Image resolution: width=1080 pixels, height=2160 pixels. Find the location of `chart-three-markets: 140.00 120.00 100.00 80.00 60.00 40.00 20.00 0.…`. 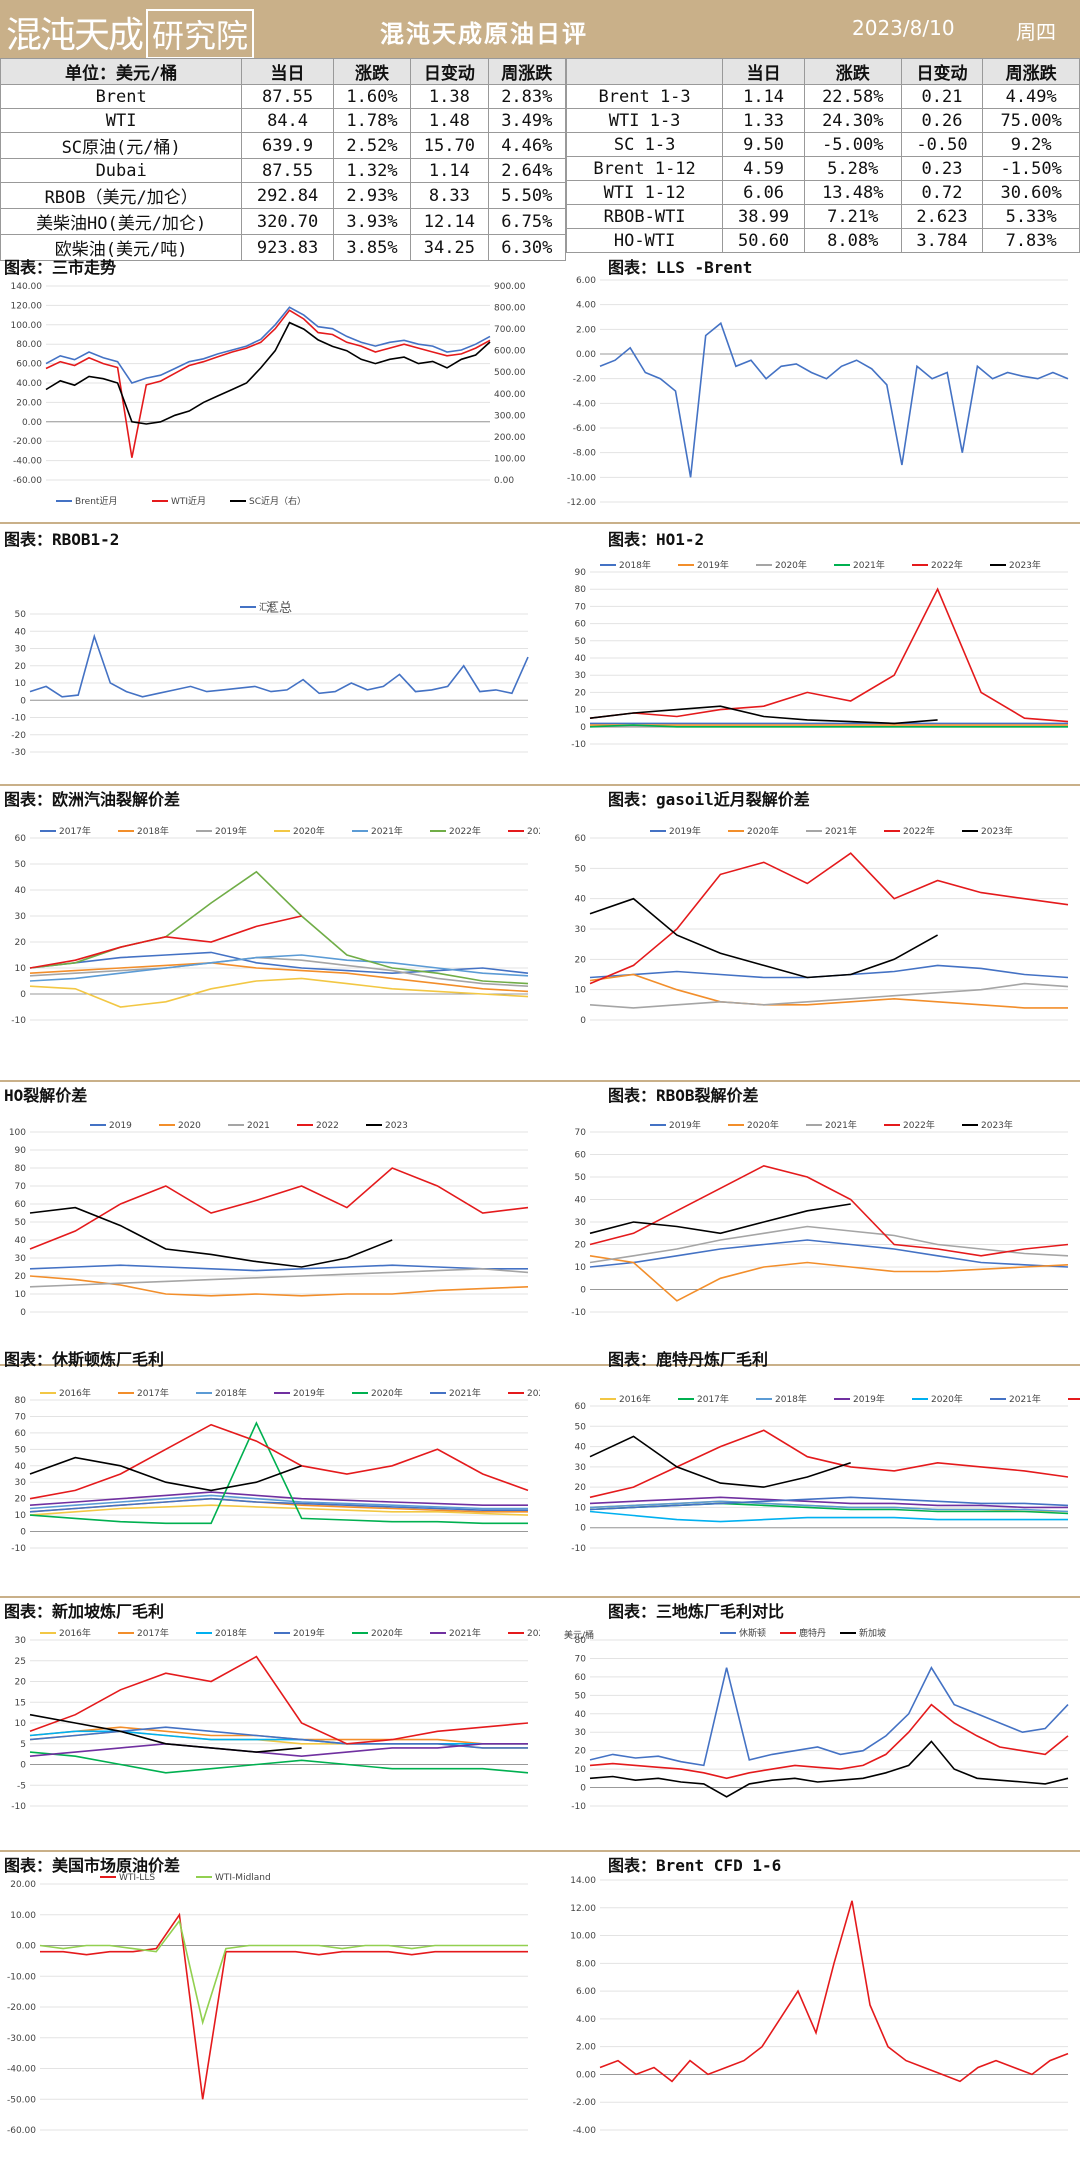

chart-three-markets: 140.00 120.00 100.00 80.00 60.00 40.00 20.00 0.… is located at coordinates (268, 394).